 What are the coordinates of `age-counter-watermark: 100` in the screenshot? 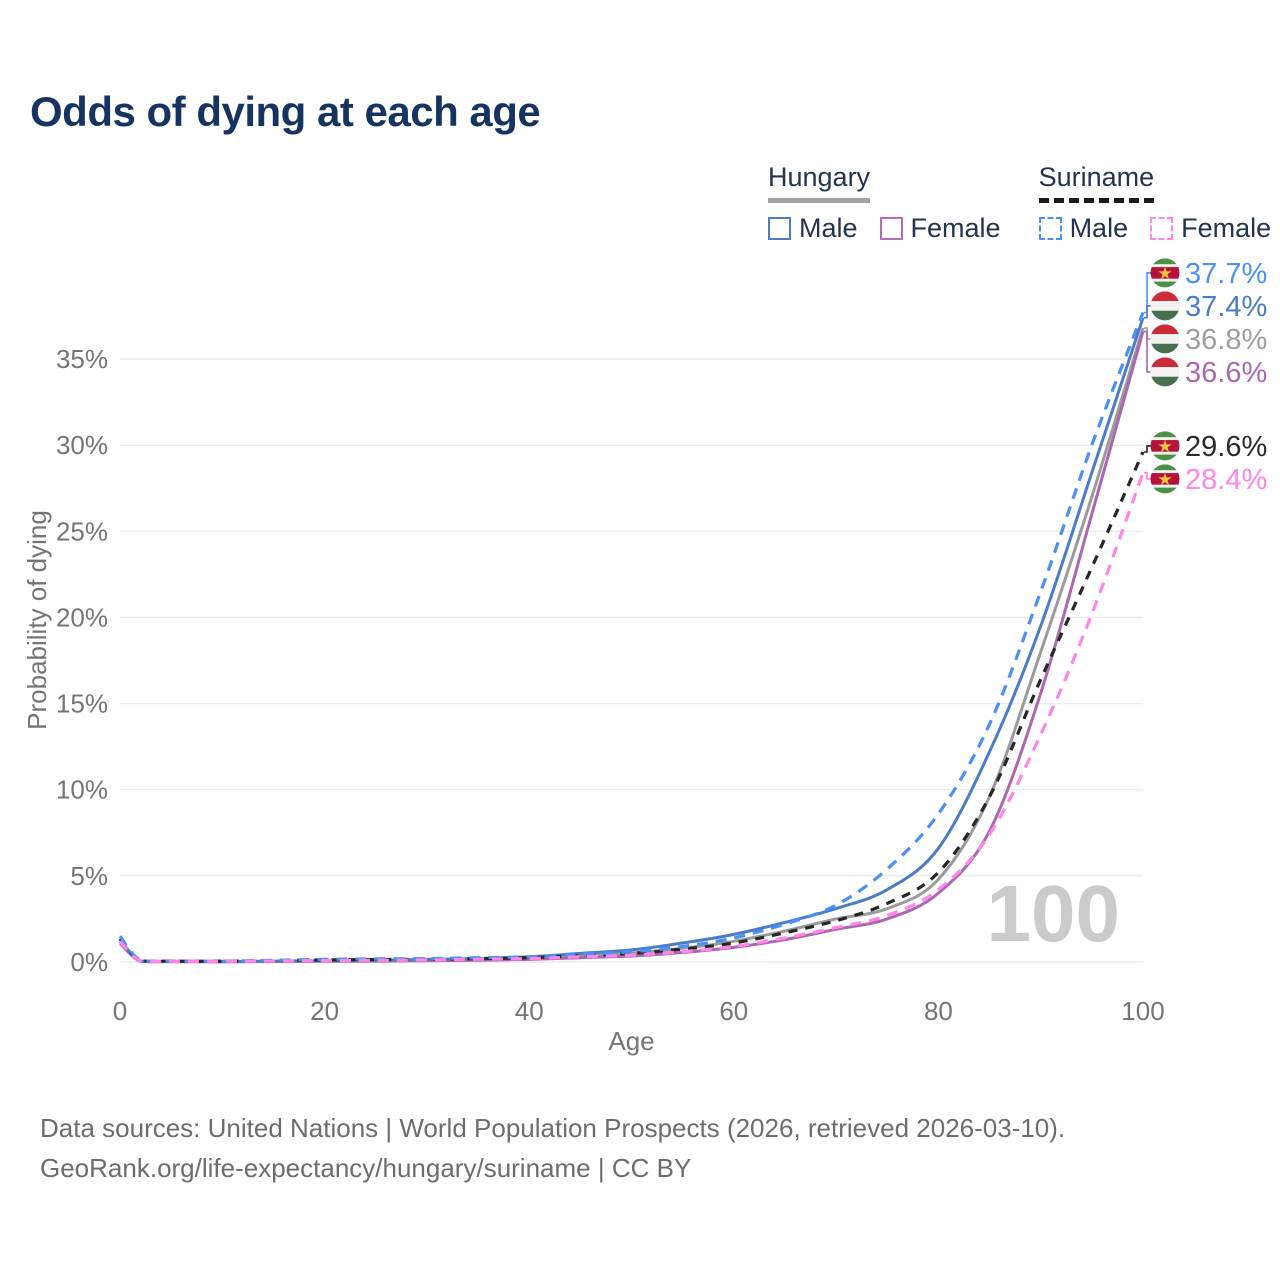 It's located at (1053, 913).